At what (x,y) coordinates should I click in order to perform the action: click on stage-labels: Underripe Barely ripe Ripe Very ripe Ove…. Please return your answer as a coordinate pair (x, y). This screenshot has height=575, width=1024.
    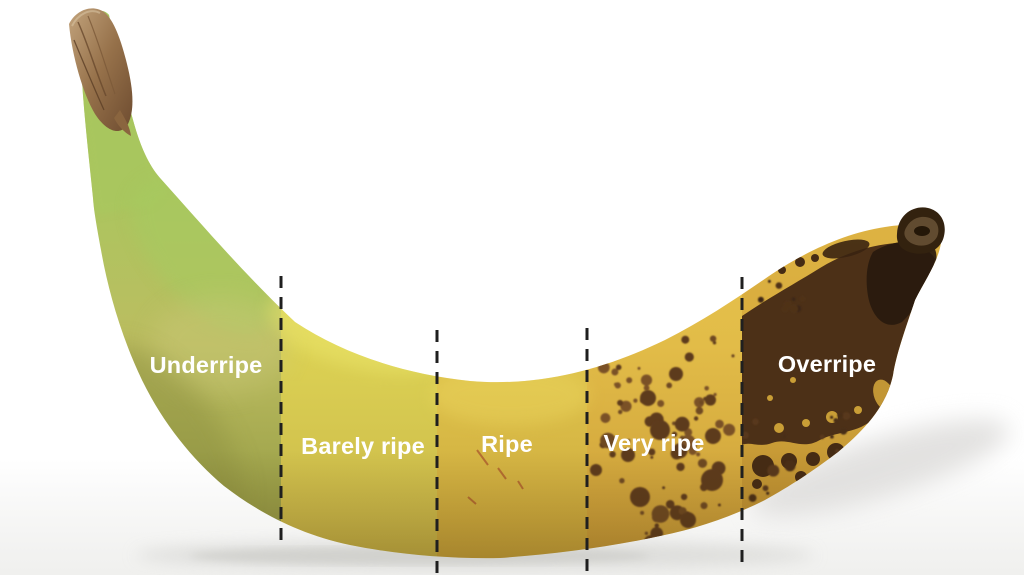
    Looking at the image, I should click on (513, 405).